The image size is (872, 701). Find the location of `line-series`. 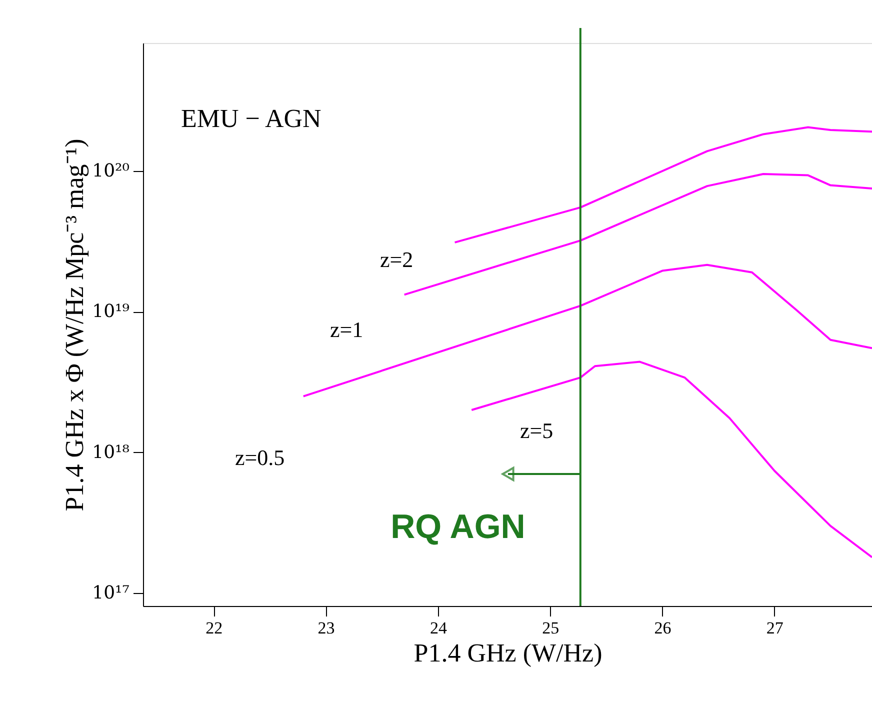

line-series is located at coordinates (663, 185).